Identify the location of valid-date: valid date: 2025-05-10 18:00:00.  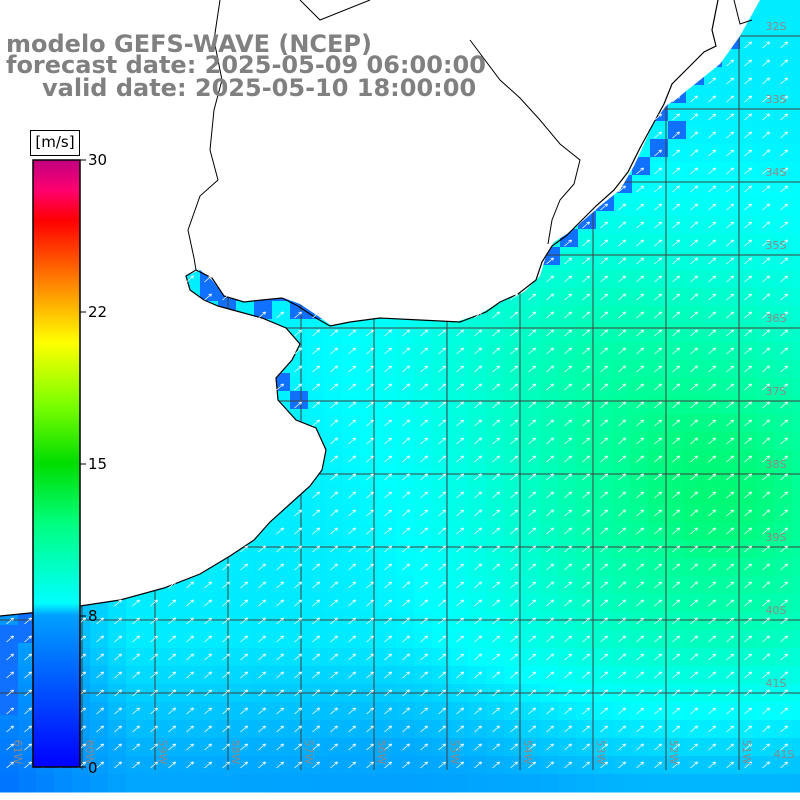
(259, 88).